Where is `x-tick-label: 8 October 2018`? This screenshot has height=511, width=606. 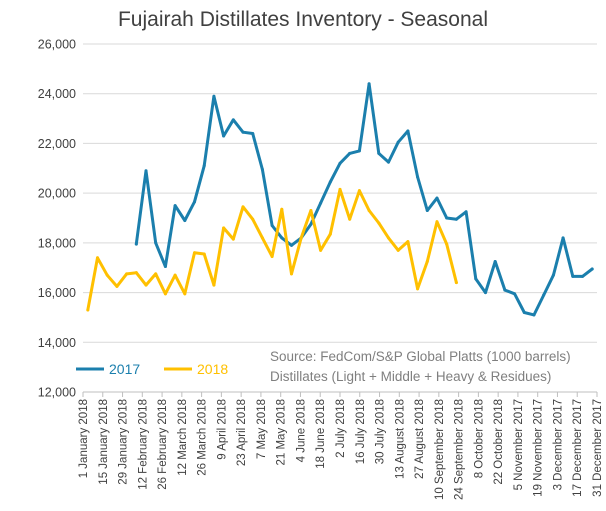 x-tick-label: 8 October 2018 is located at coordinates (479, 438).